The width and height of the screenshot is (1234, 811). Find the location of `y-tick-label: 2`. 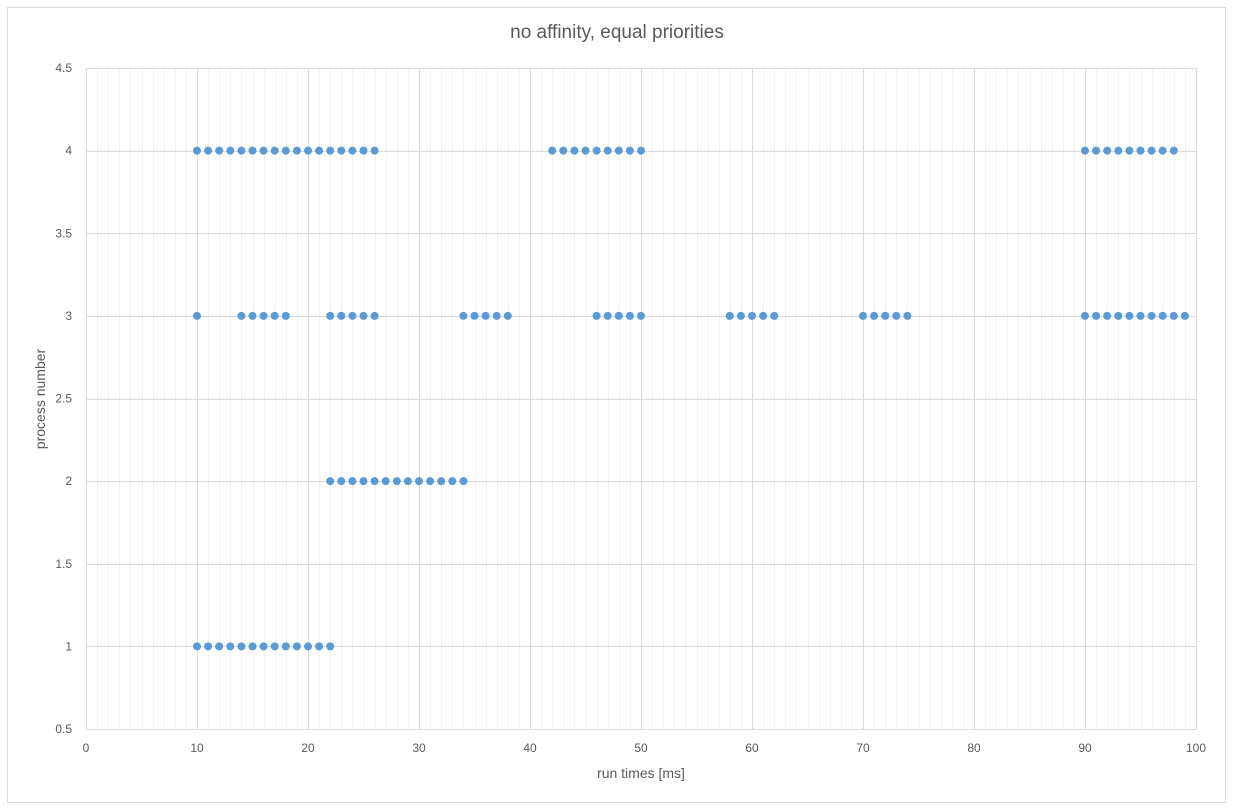

y-tick-label: 2 is located at coordinates (68, 481).